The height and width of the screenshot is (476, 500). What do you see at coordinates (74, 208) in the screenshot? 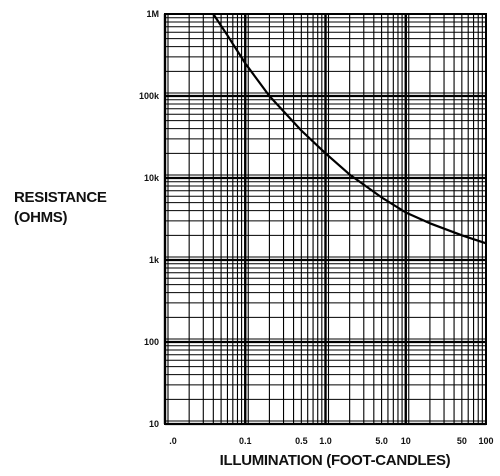
I see `y-axis-label: RESISTANCE (OHMS)` at bounding box center [74, 208].